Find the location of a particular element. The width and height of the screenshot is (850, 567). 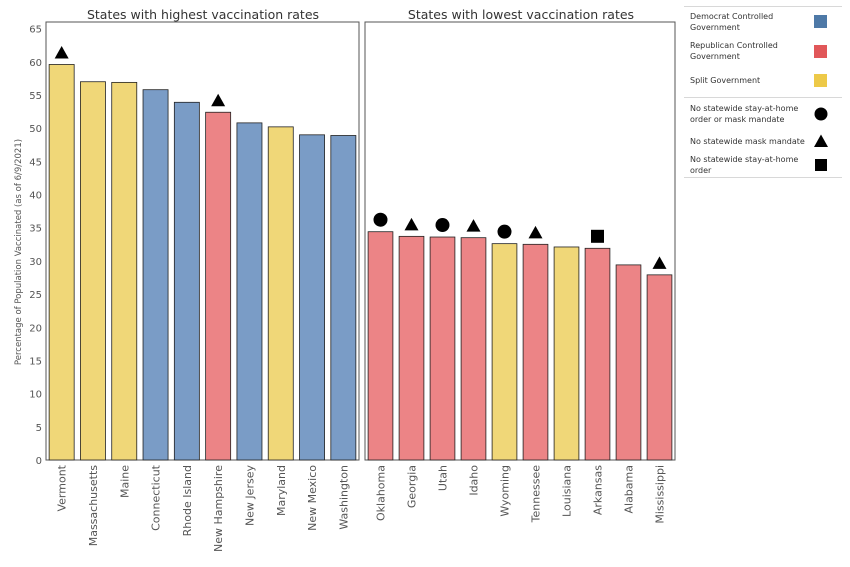

legend-swatch-democrat is located at coordinates (820, 21).